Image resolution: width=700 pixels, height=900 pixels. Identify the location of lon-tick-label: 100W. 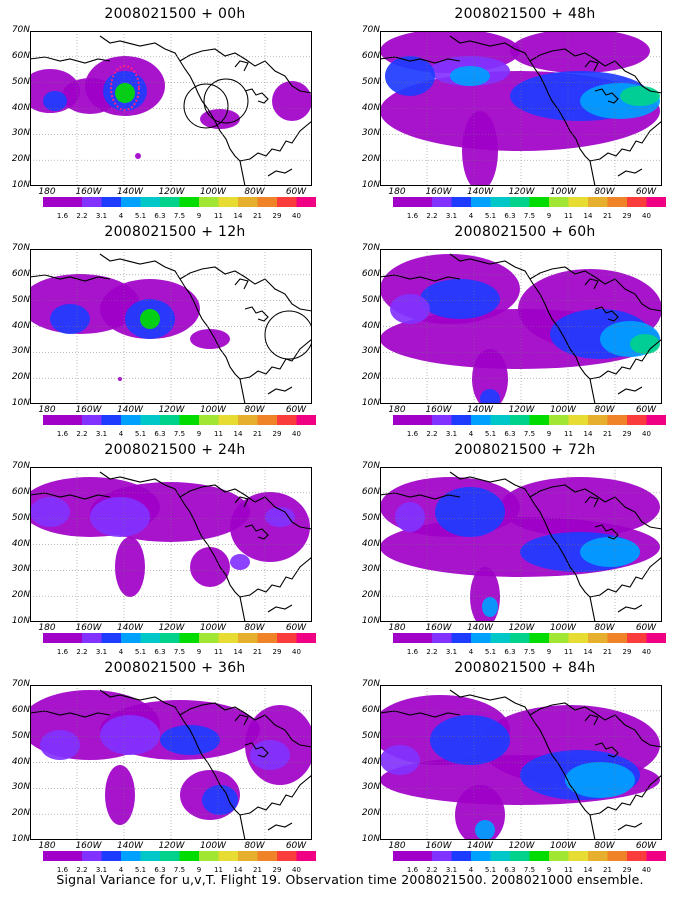
(213, 628).